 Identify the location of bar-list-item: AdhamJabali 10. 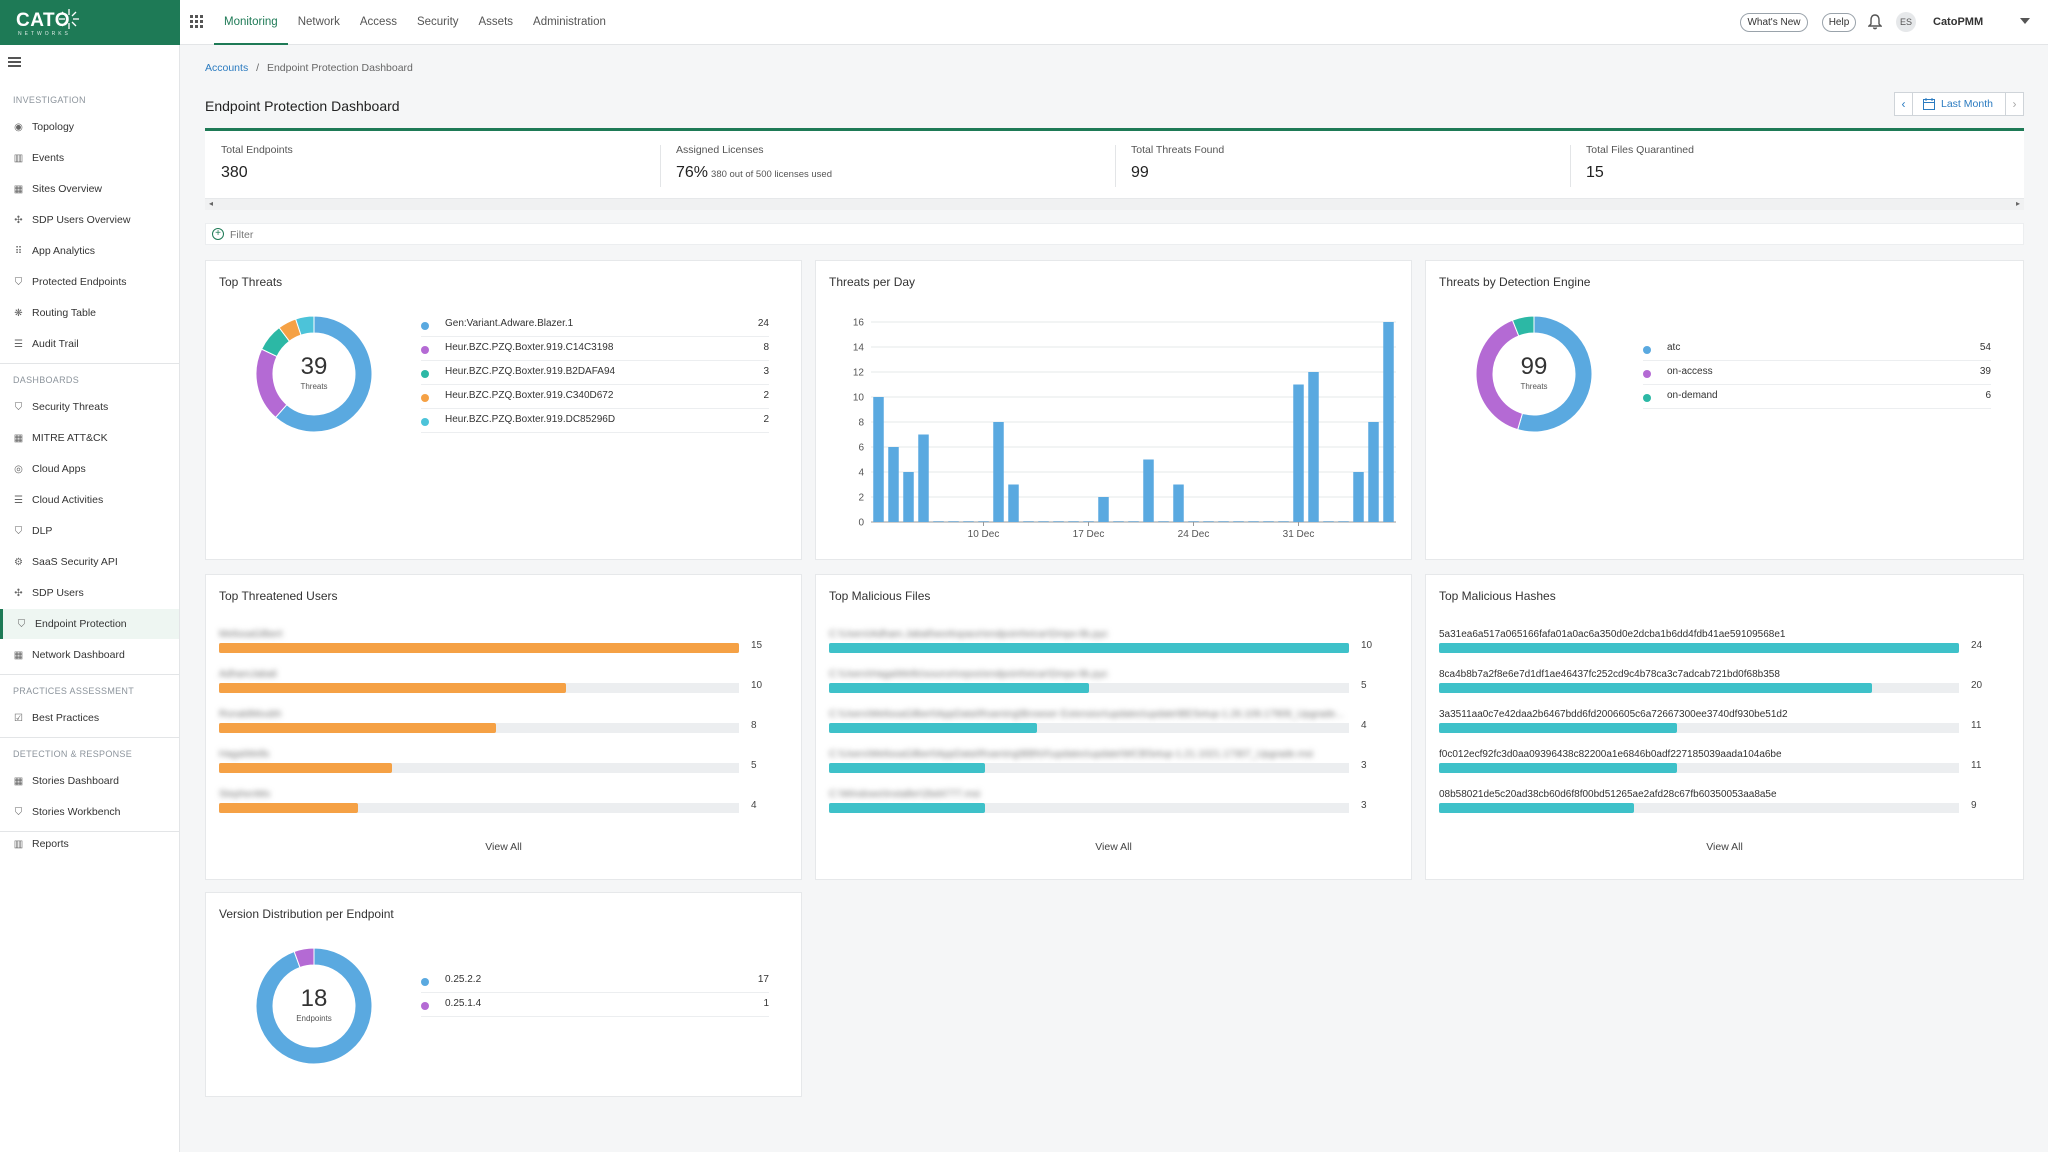
(504, 689).